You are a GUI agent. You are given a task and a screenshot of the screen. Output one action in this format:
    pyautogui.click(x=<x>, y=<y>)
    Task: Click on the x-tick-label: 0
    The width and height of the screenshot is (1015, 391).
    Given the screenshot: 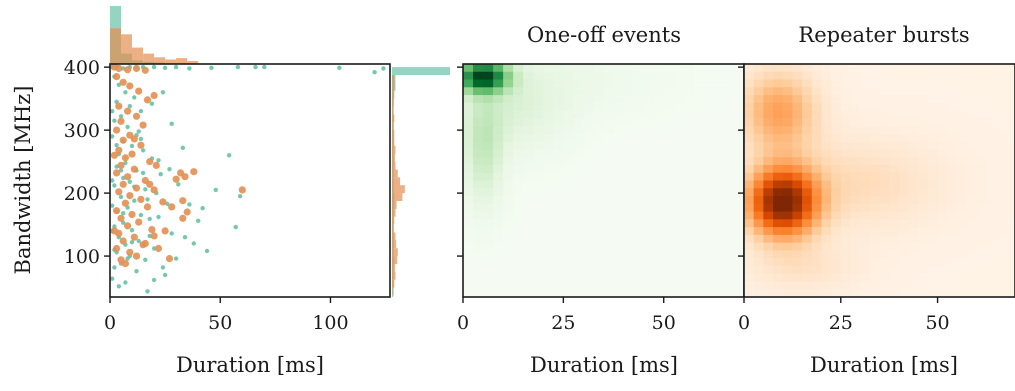 What is the action you would take?
    pyautogui.click(x=744, y=323)
    